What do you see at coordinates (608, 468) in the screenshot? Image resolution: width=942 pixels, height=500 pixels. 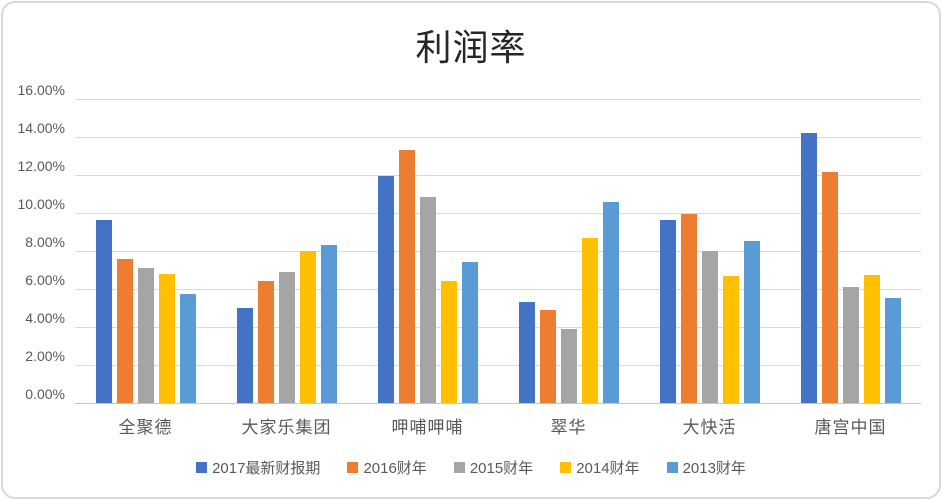 I see `legend-label: 2014财年` at bounding box center [608, 468].